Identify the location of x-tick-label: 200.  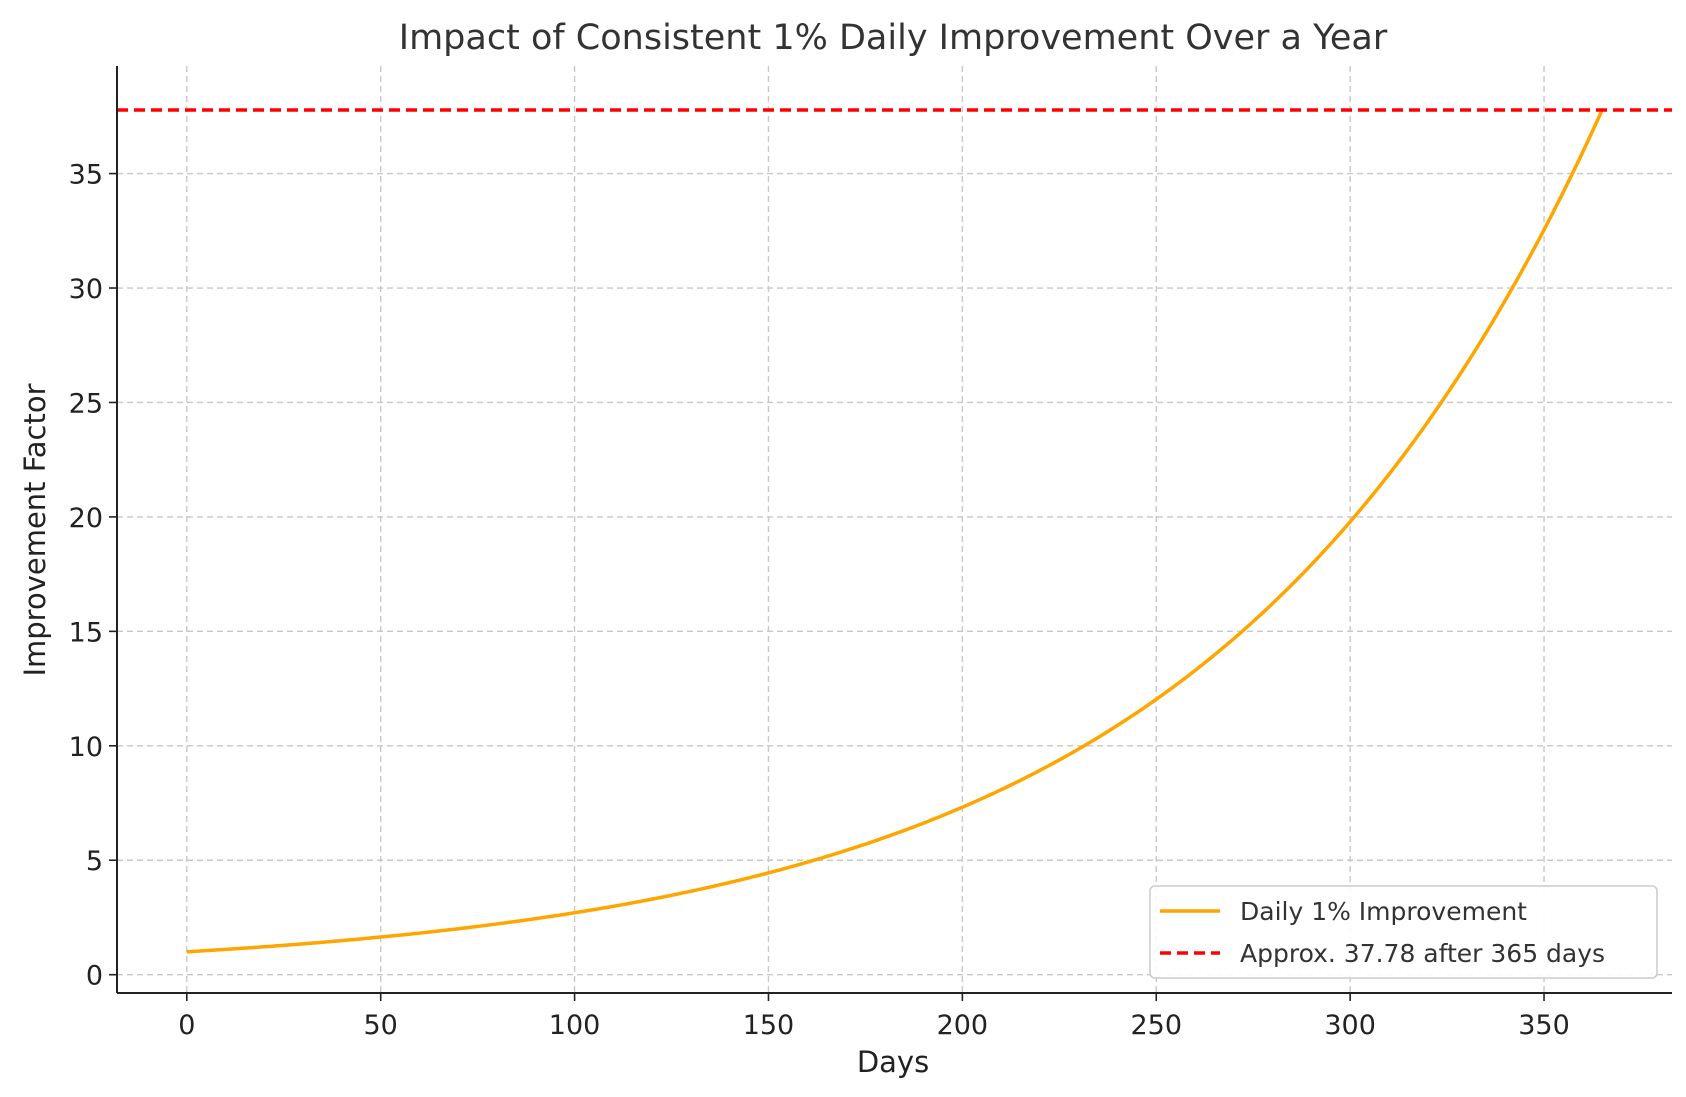
(963, 1025).